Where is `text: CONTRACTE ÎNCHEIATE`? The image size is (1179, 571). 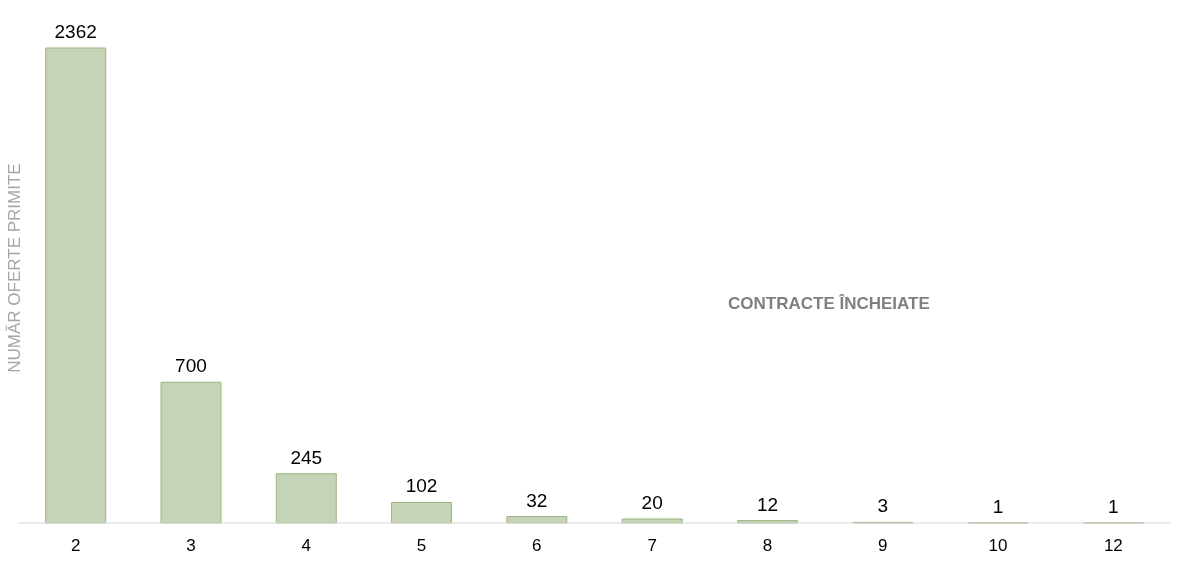 text: CONTRACTE ÎNCHEIATE is located at coordinates (829, 304).